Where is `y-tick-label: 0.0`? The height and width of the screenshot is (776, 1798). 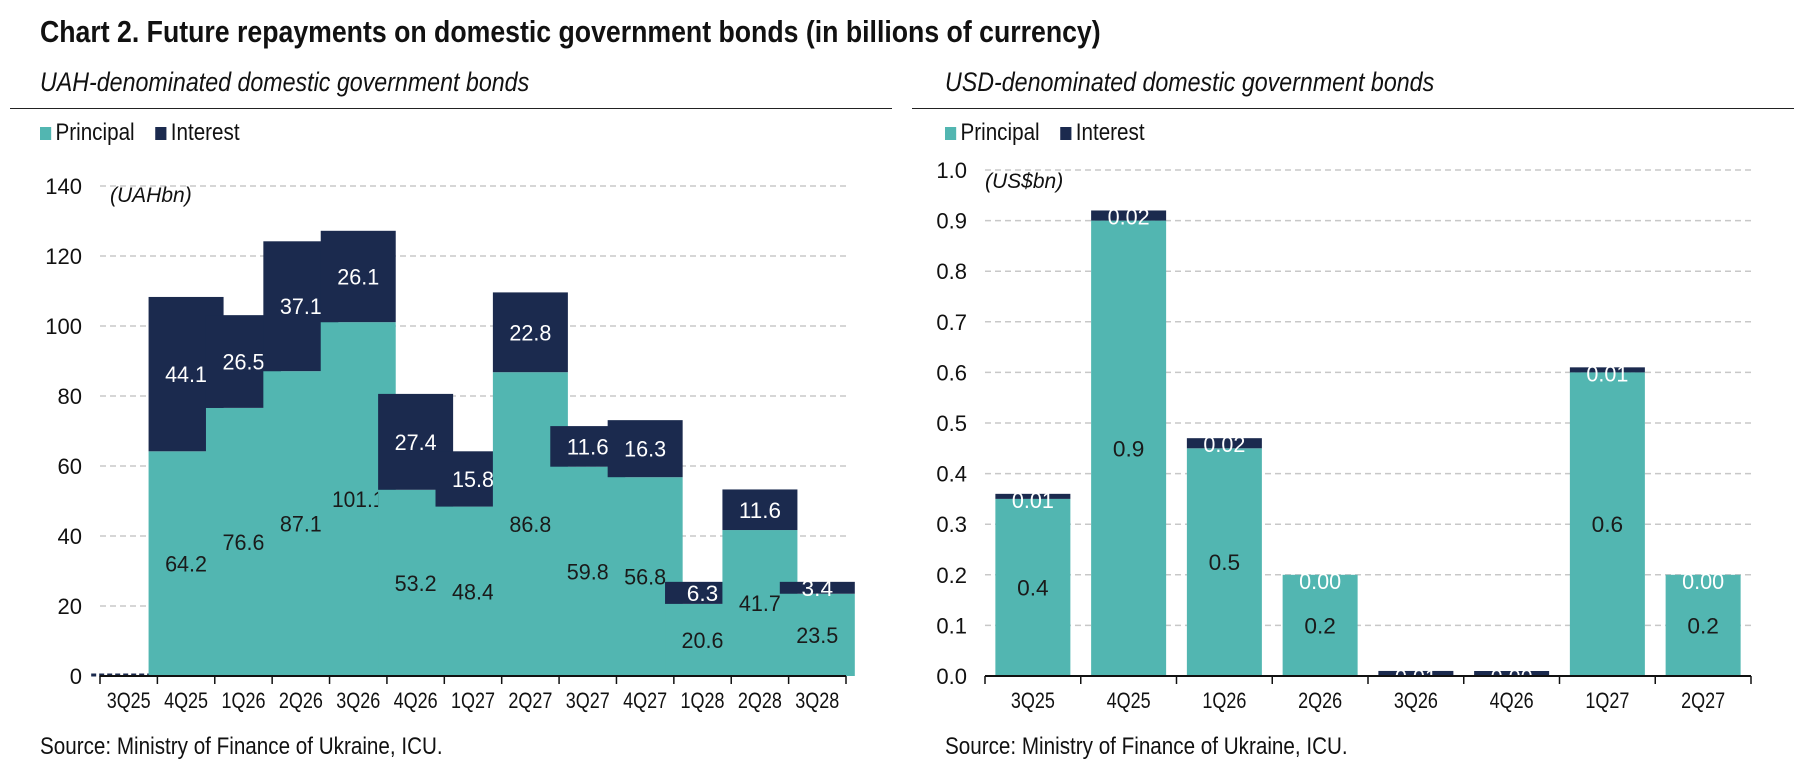 y-tick-label: 0.0 is located at coordinates (951, 676).